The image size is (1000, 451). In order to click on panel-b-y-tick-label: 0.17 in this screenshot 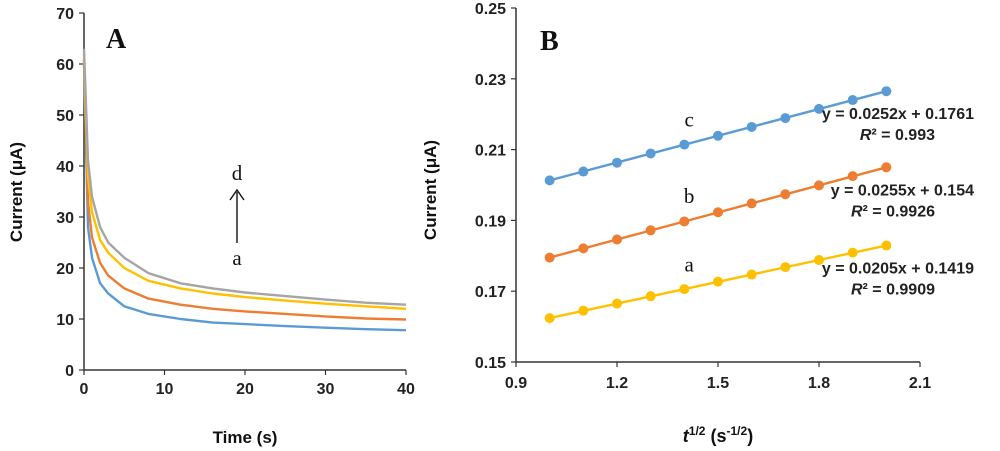, I will do `click(490, 292)`.